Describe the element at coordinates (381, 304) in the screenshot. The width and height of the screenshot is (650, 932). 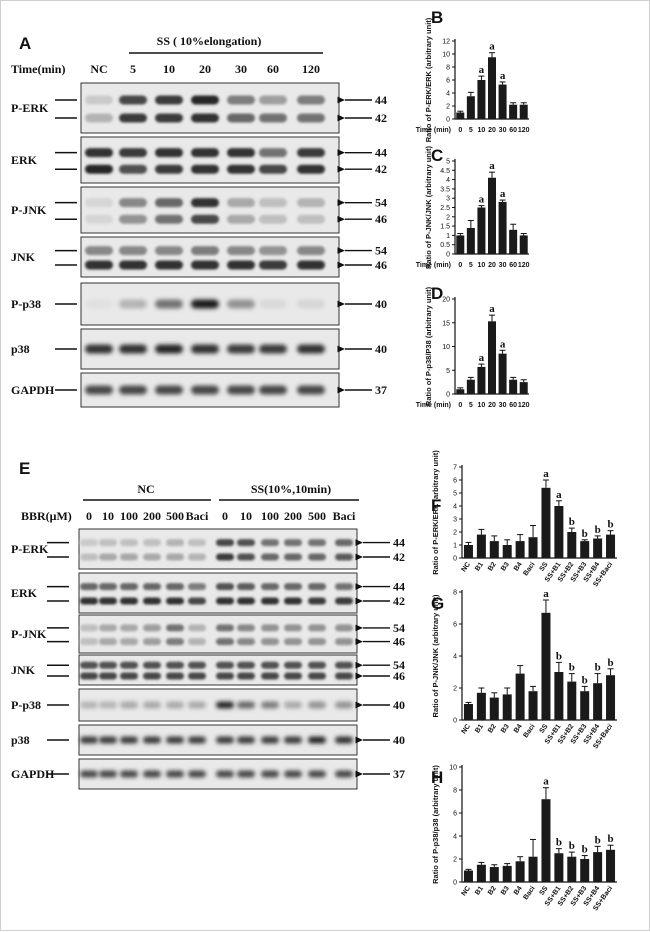
I see `molecular-weight-label: 40` at that location.